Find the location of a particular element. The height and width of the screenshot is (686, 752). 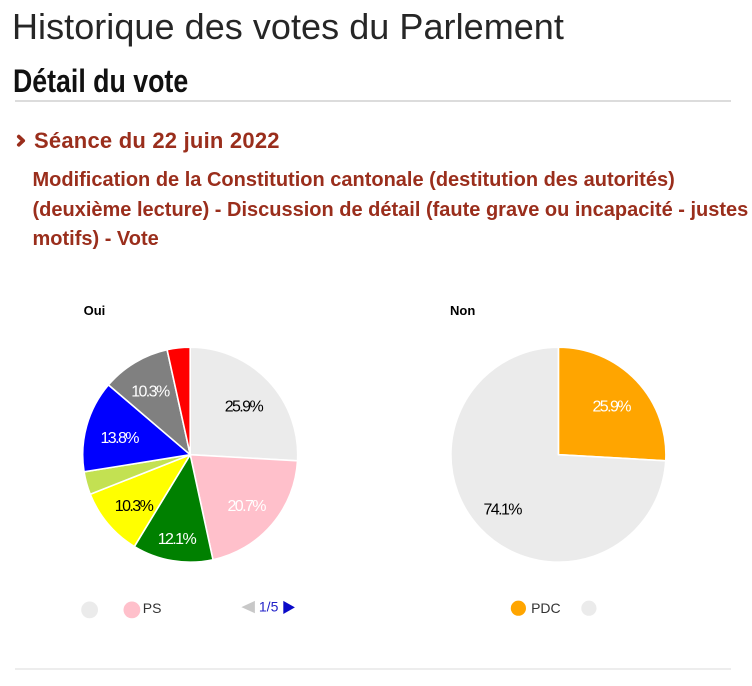

svg-text: PS is located at coordinates (152, 608).